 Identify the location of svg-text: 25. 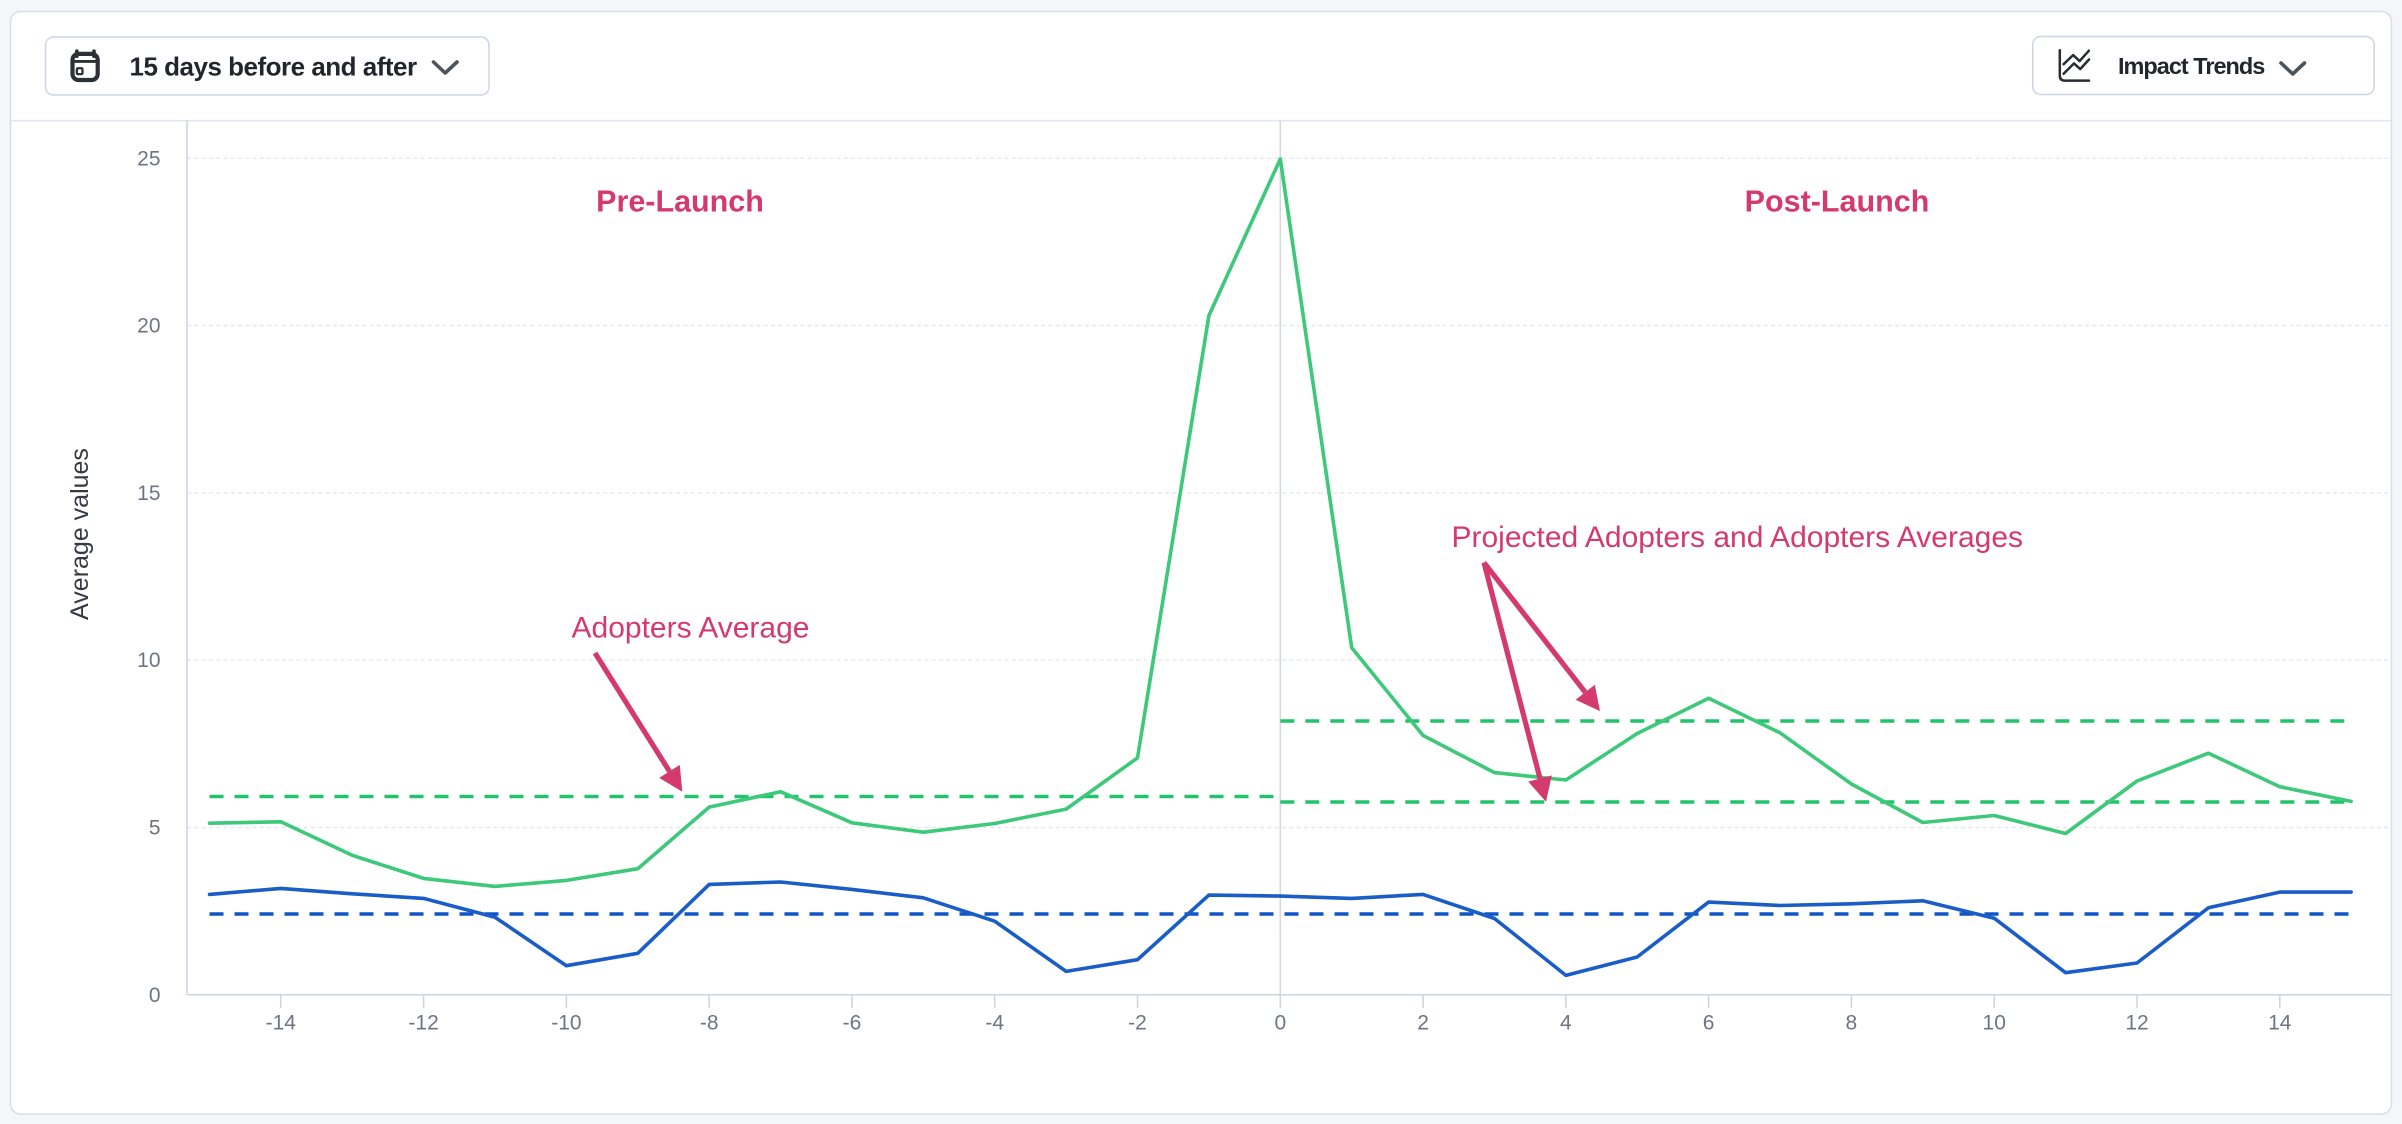
(148, 158).